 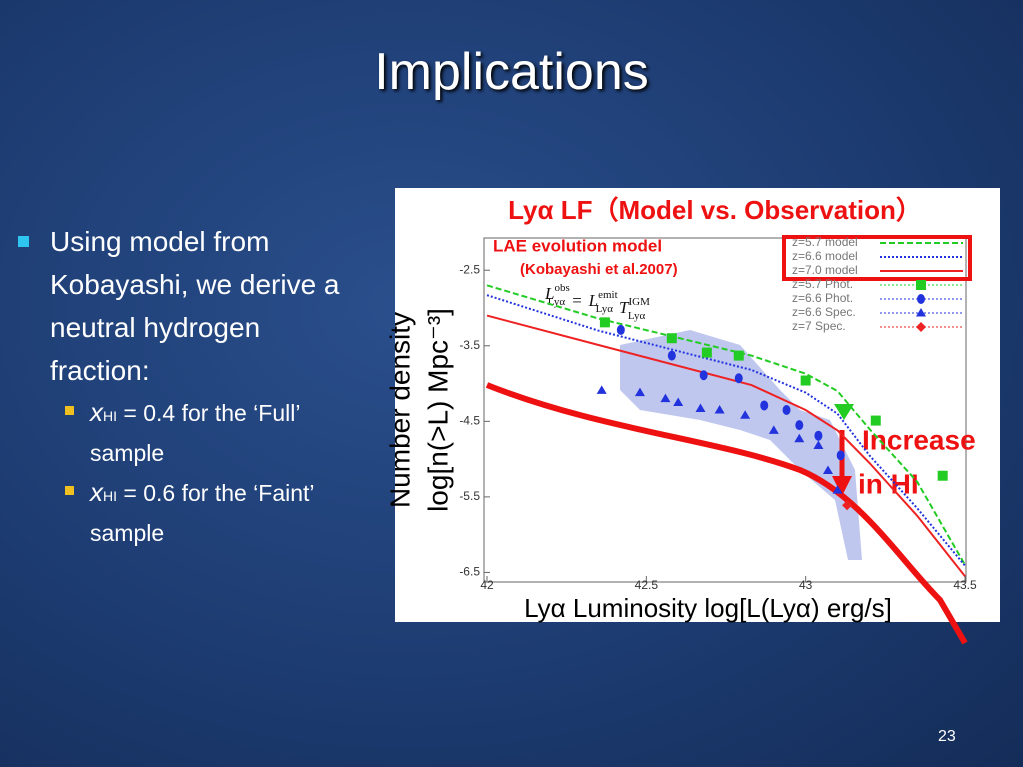 What do you see at coordinates (715, 210) in the screenshot?
I see `chart-title: Lyα LF（Model vs. Observation）` at bounding box center [715, 210].